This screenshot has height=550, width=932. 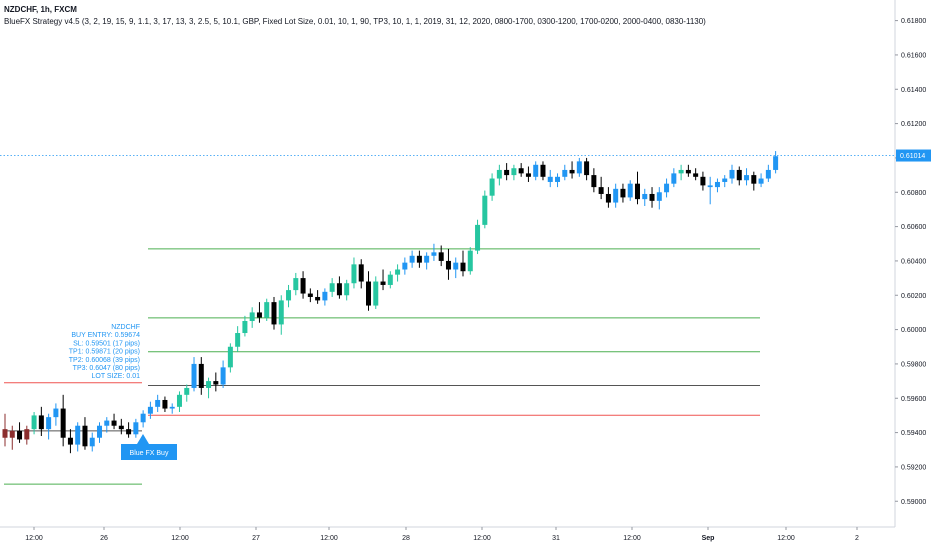 I want to click on signal-label-text: Blue FX Buy, so click(x=149, y=453).